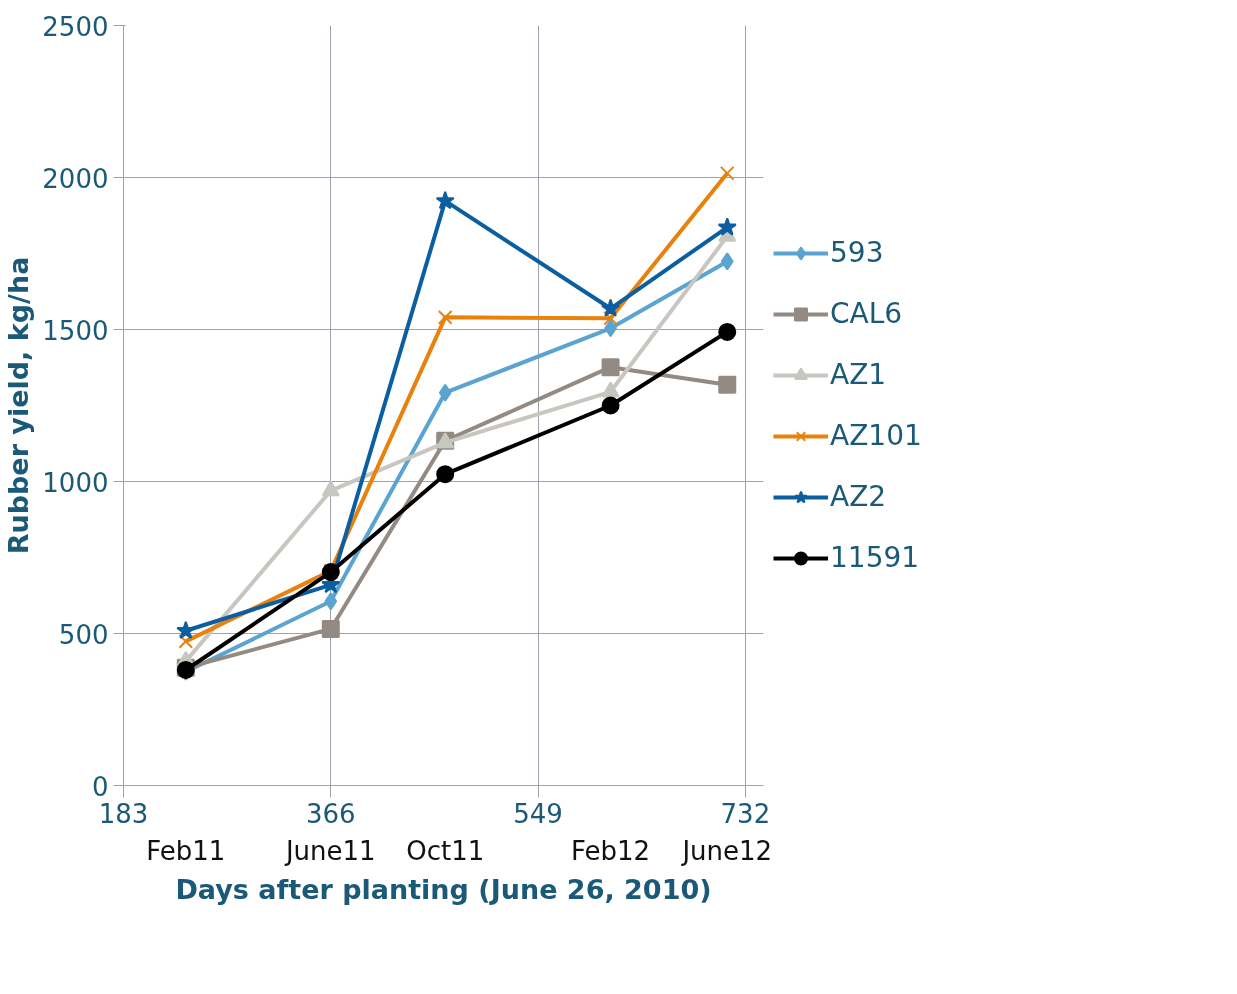 The width and height of the screenshot is (1237, 994). I want to click on y-tick-label: 1500, so click(75, 330).